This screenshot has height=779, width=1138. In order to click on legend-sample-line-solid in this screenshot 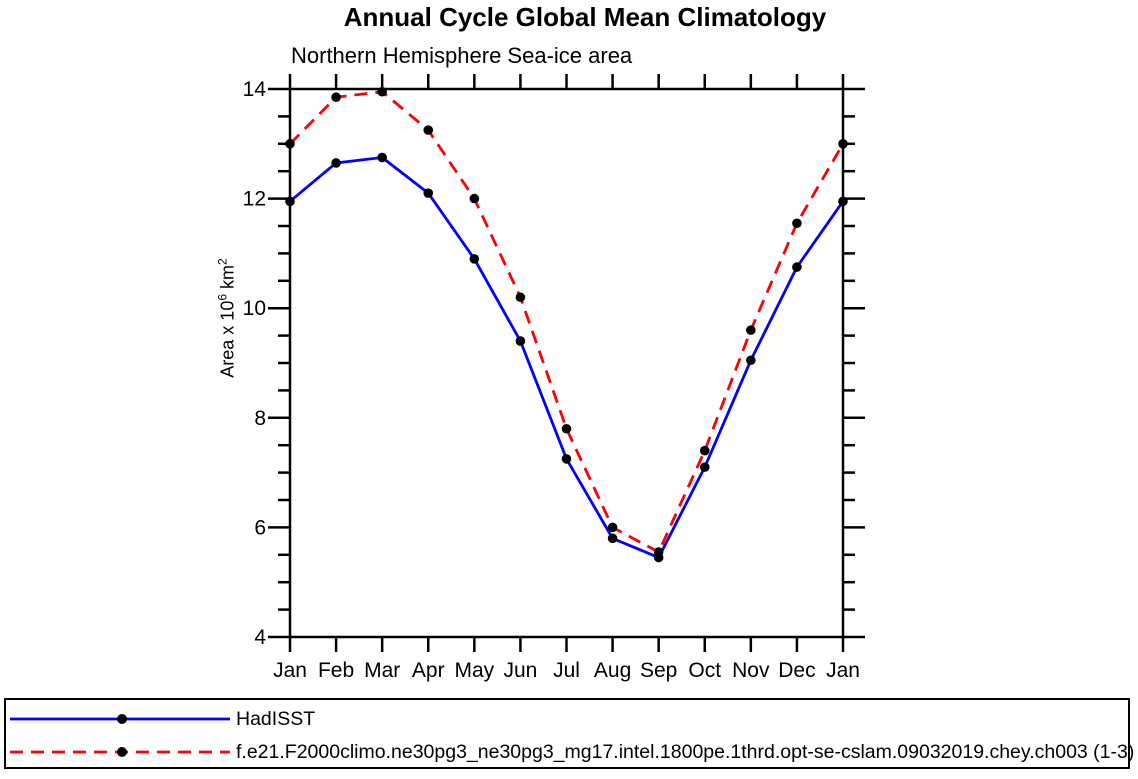, I will do `click(120, 719)`.